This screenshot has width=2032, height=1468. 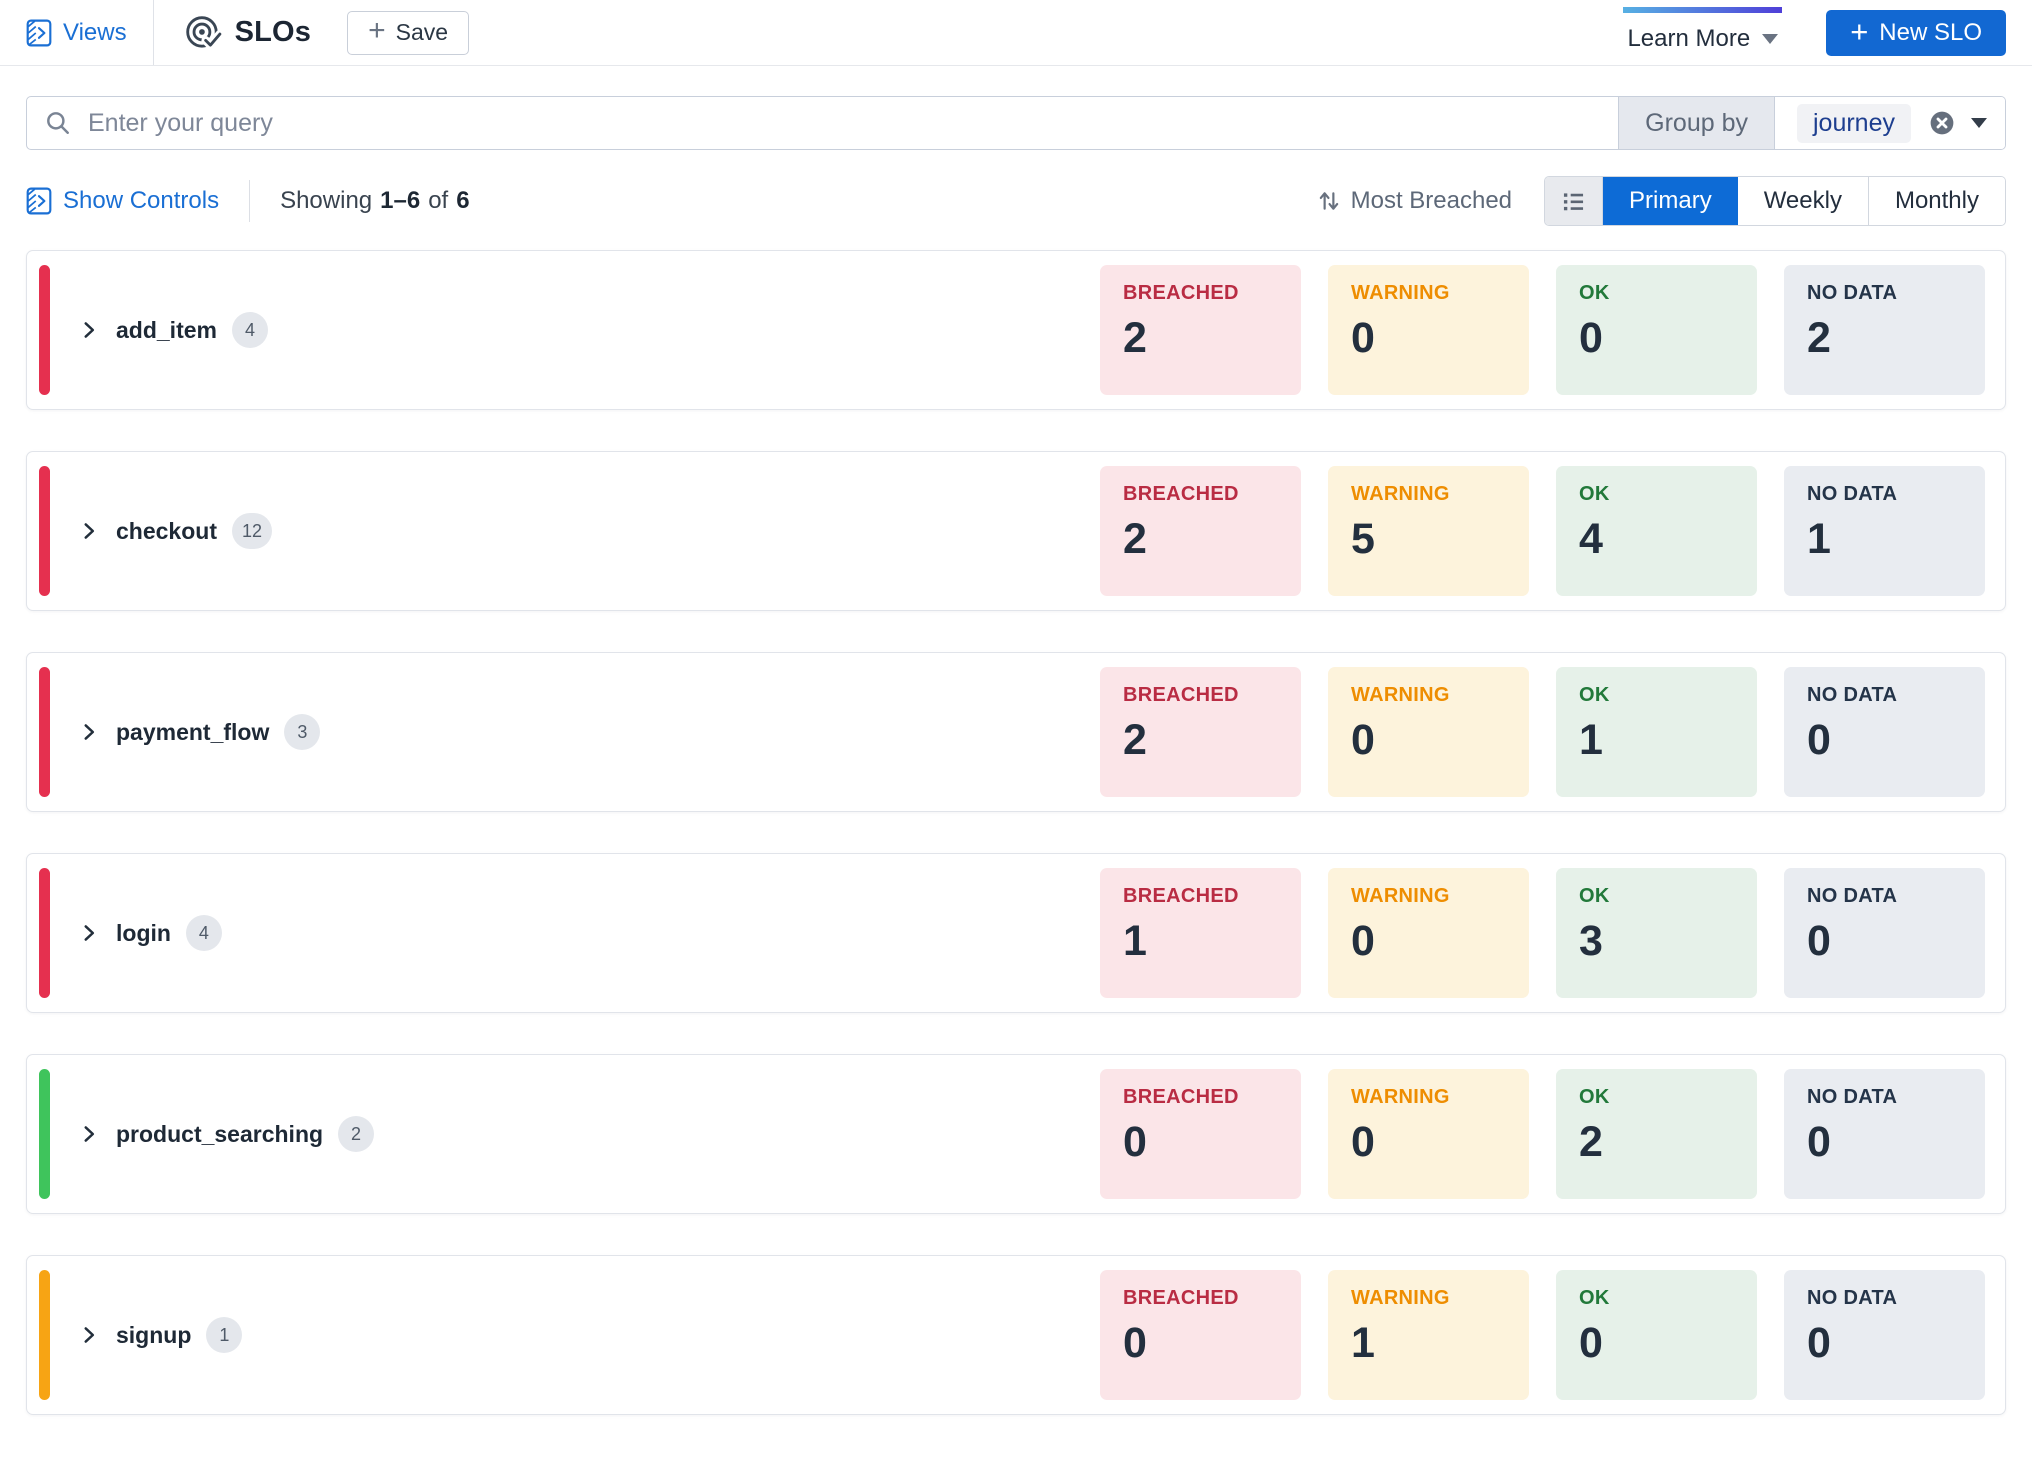 I want to click on controls-right: Most Breached Primary Weekly Monthly, so click(x=1661, y=201).